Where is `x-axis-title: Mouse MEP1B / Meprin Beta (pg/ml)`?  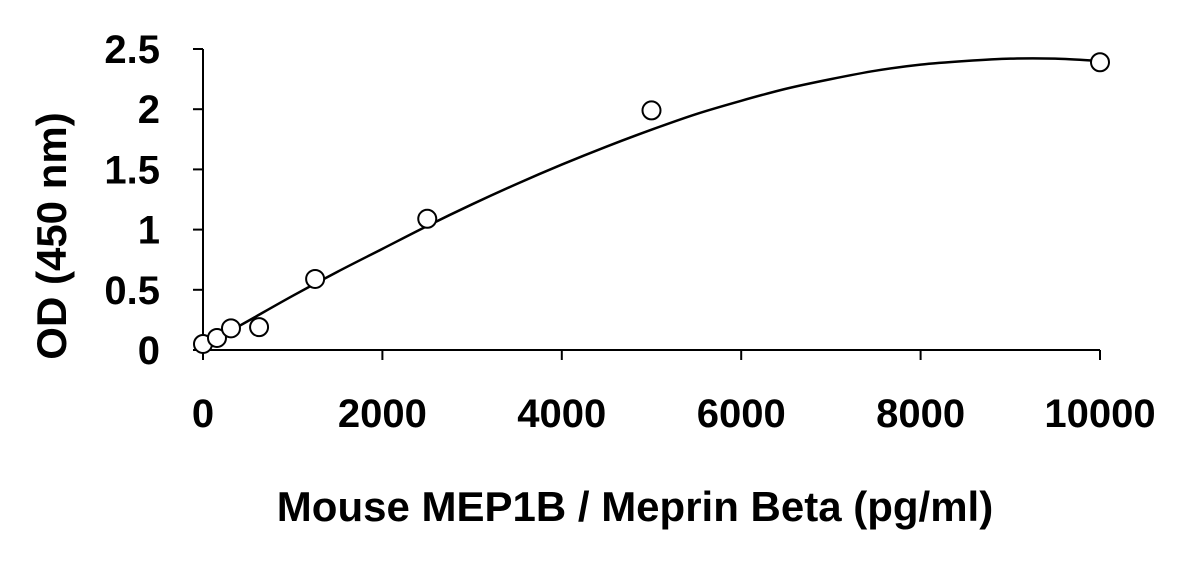 x-axis-title: Mouse MEP1B / Meprin Beta (pg/ml) is located at coordinates (635, 506).